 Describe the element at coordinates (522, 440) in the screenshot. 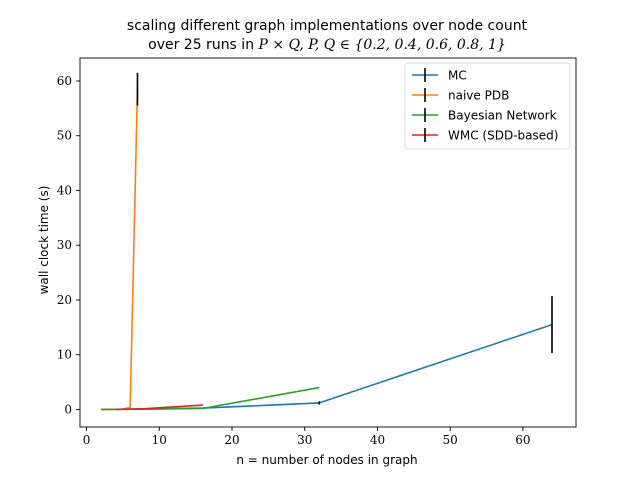

I see `x-tick-label: 60` at that location.